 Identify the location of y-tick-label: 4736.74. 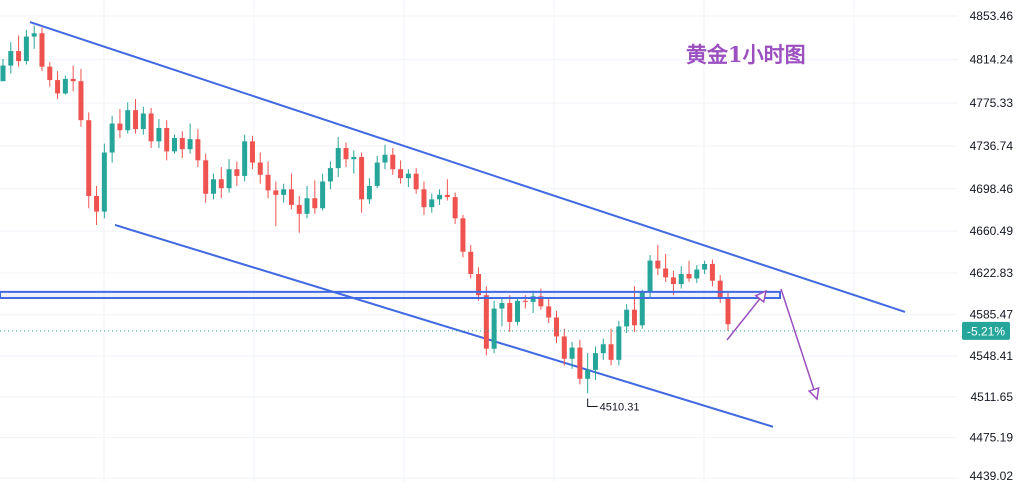
(992, 146).